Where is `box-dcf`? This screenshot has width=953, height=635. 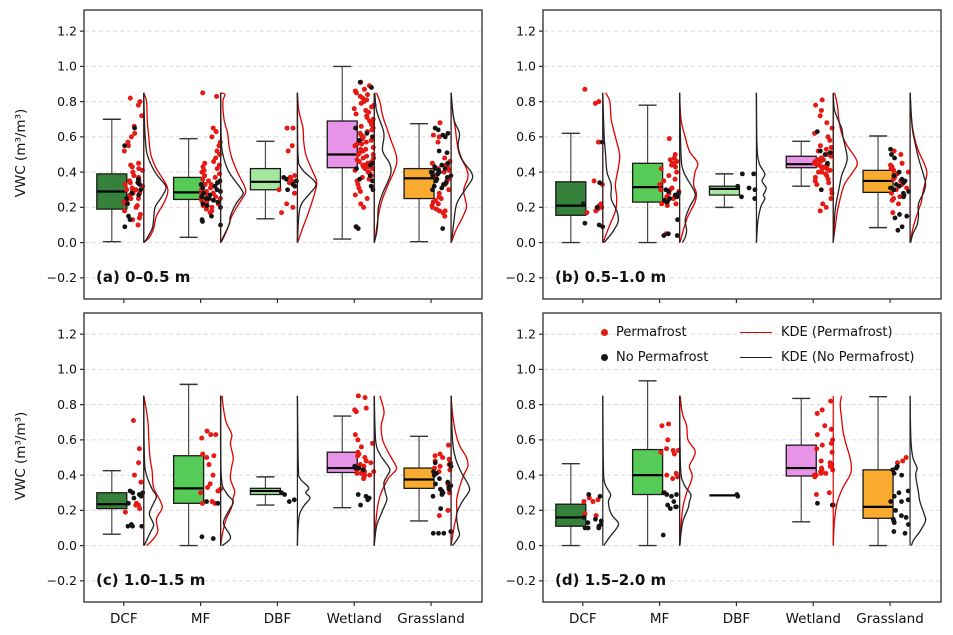 box-dcf is located at coordinates (112, 501).